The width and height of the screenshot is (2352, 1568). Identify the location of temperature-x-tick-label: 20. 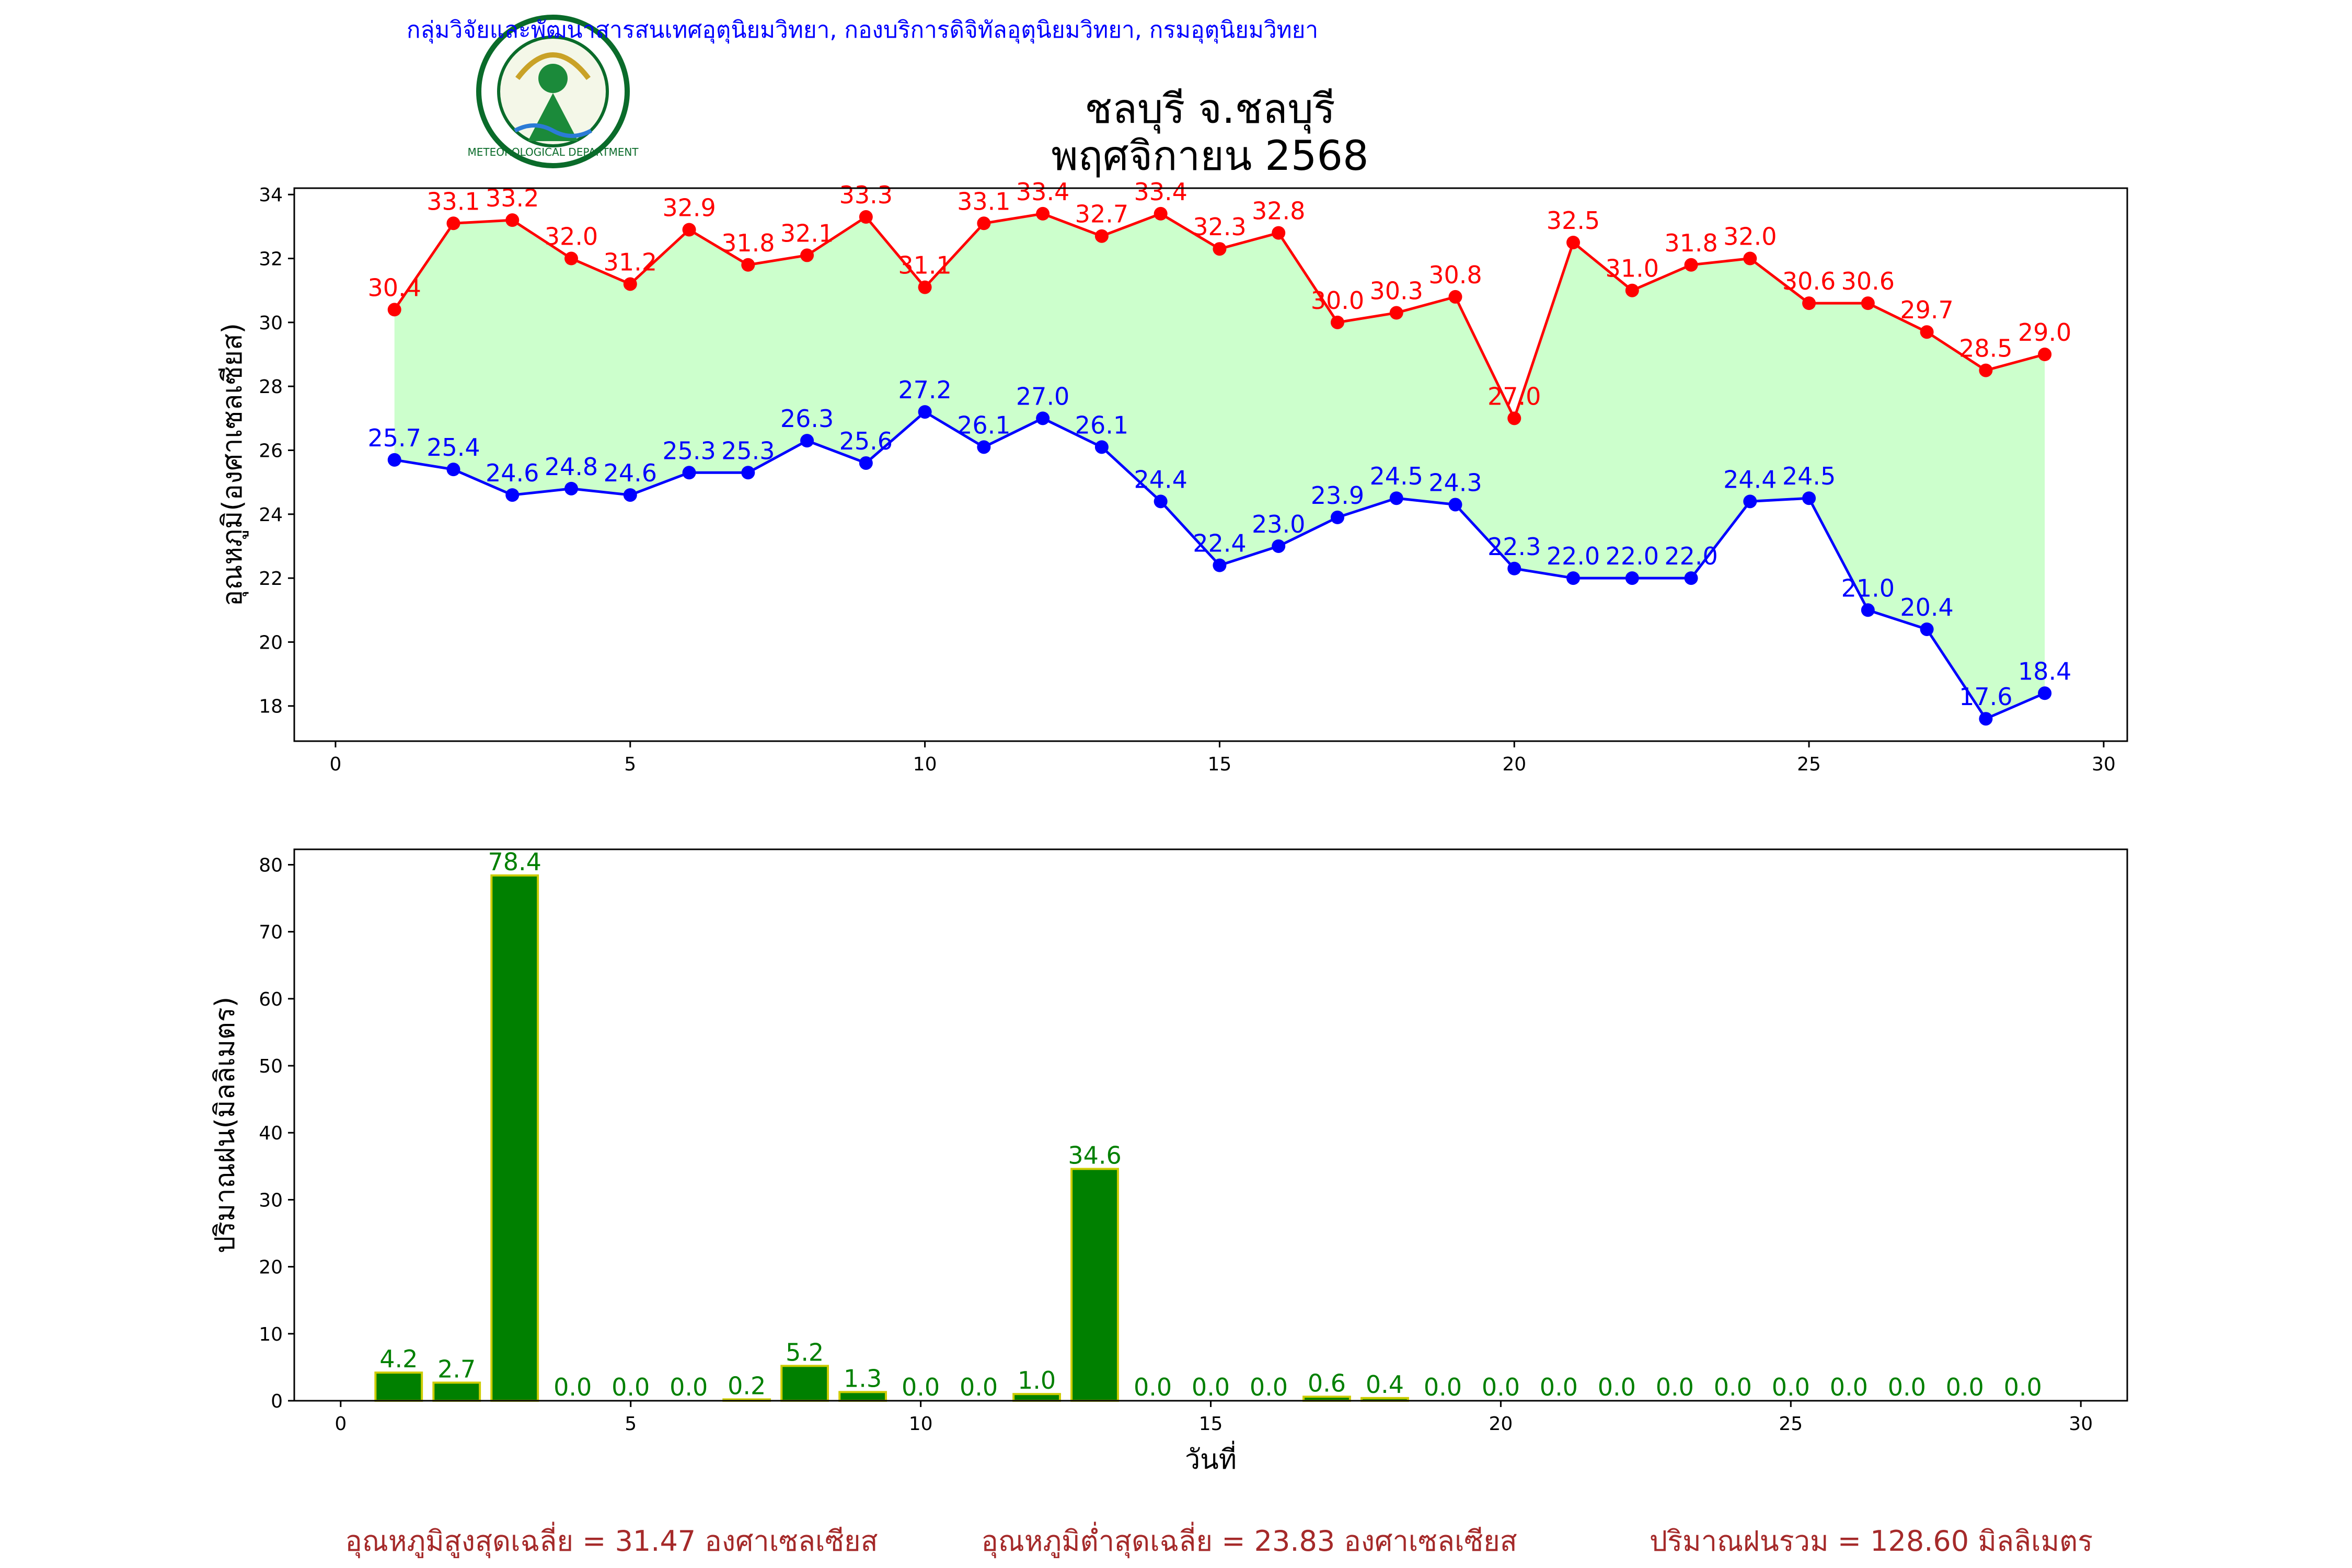
(1514, 764).